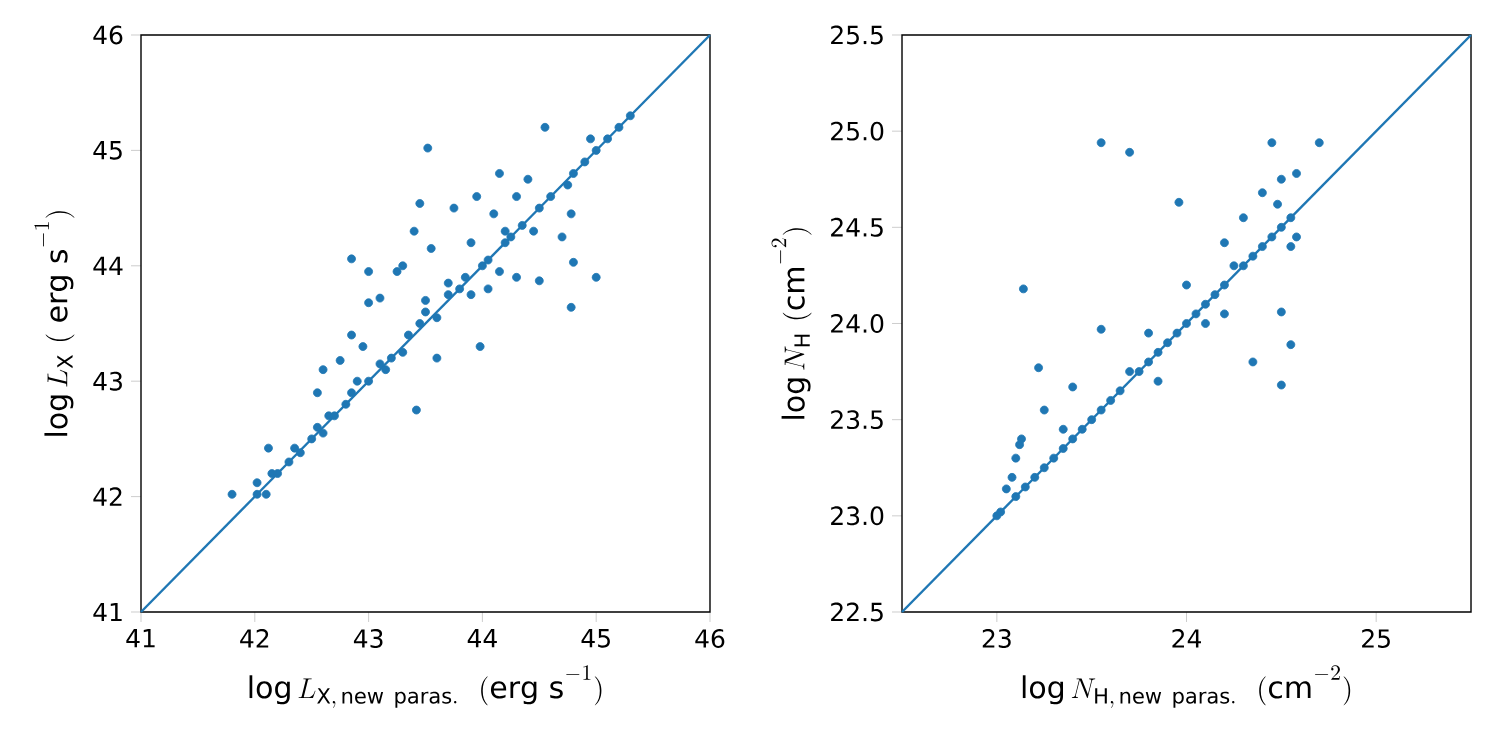 This screenshot has width=1500, height=750. What do you see at coordinates (1186, 638) in the screenshot?
I see `x-tick-label: 24` at bounding box center [1186, 638].